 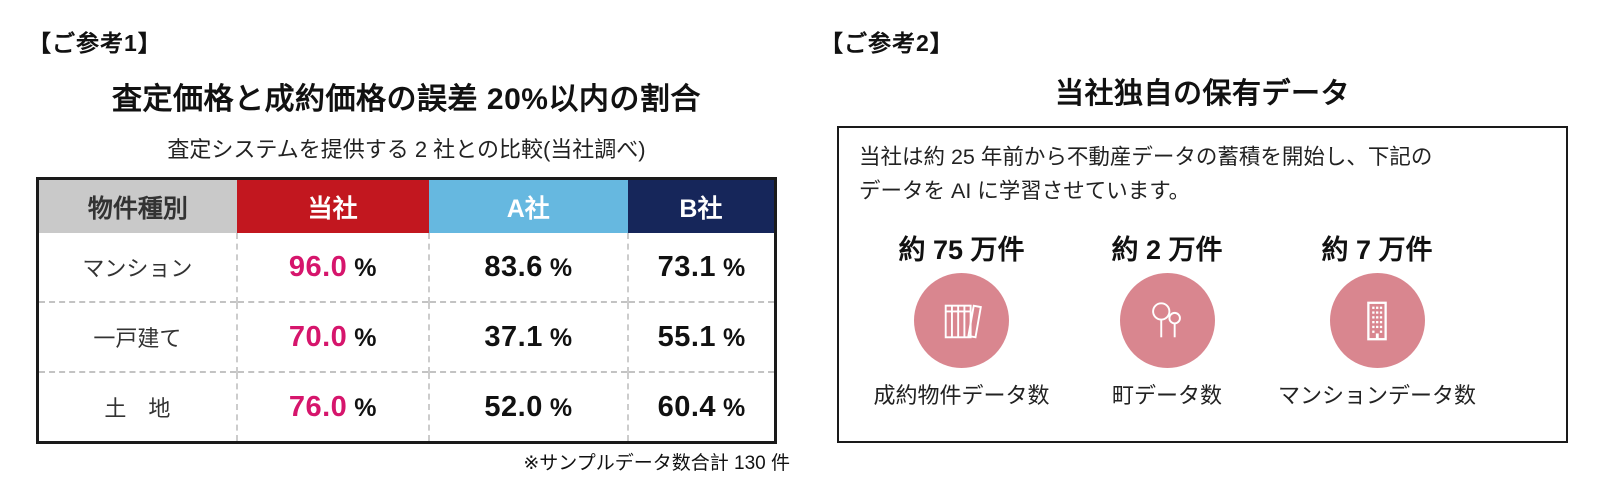 I want to click on stat-condos: 約 7 万件, so click(x=1377, y=319).